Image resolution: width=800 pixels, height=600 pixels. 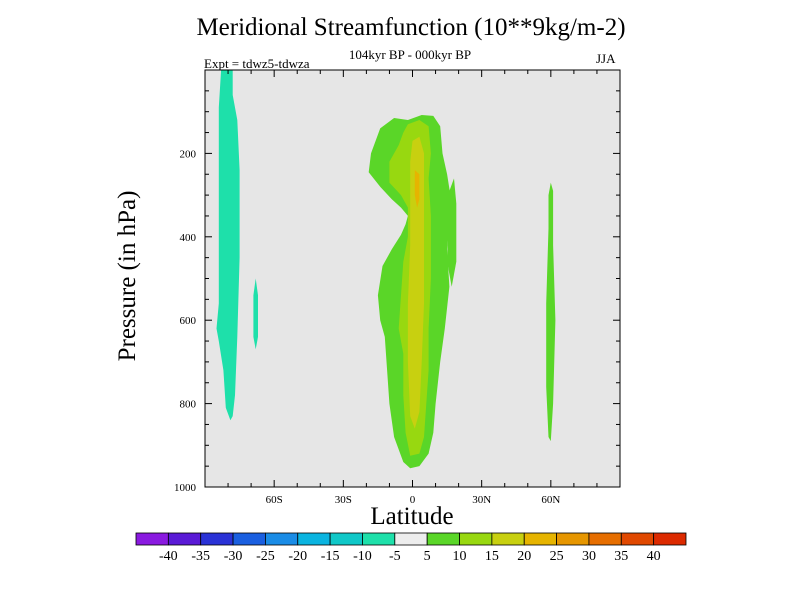 What do you see at coordinates (452, 232) in the screenshot?
I see `tropical-cell-side` at bounding box center [452, 232].